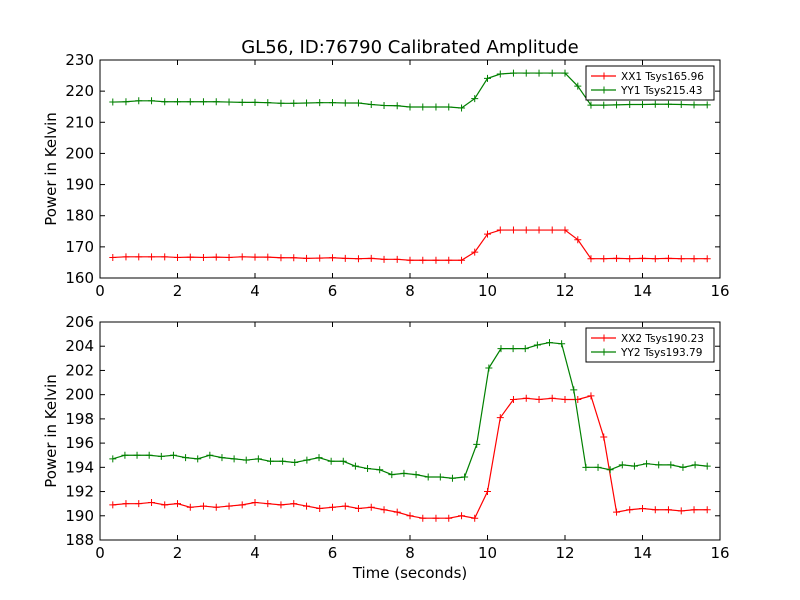  What do you see at coordinates (79, 153) in the screenshot?
I see `y-tick-label: 200` at bounding box center [79, 153].